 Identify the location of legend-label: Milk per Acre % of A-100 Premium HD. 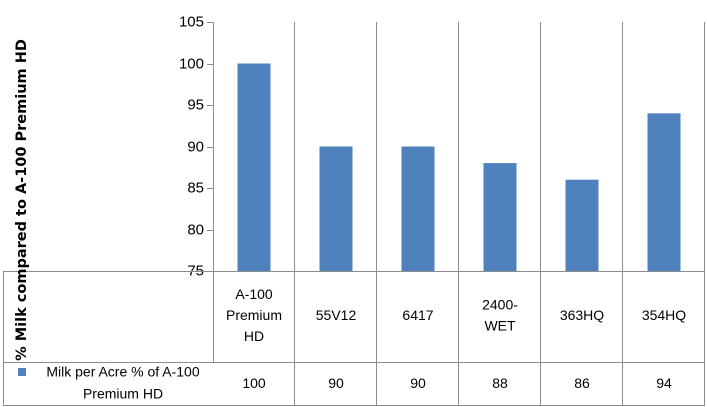
(123, 383).